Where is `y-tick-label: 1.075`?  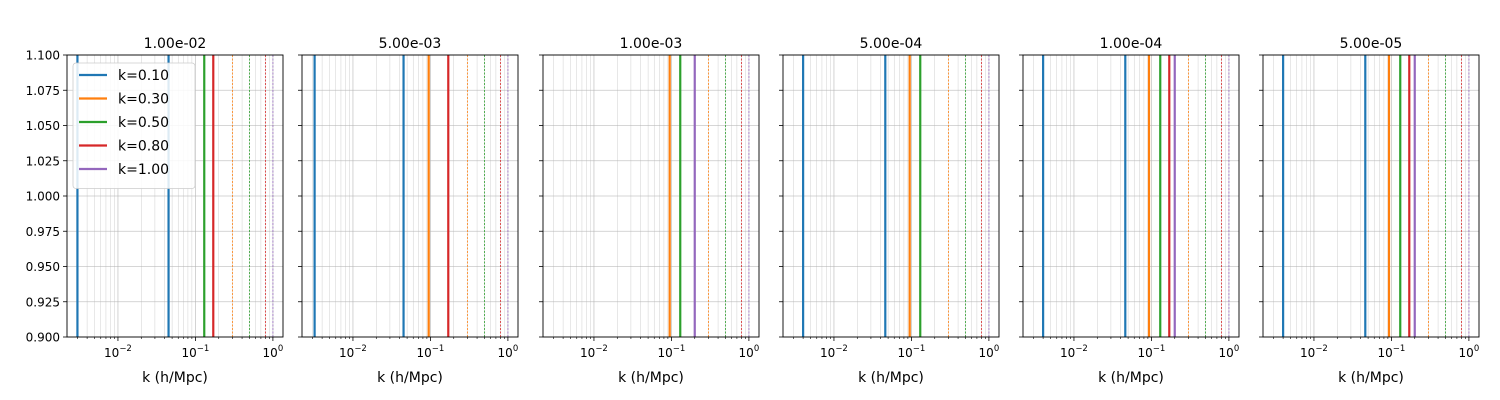 y-tick-label: 1.075 is located at coordinates (43, 91).